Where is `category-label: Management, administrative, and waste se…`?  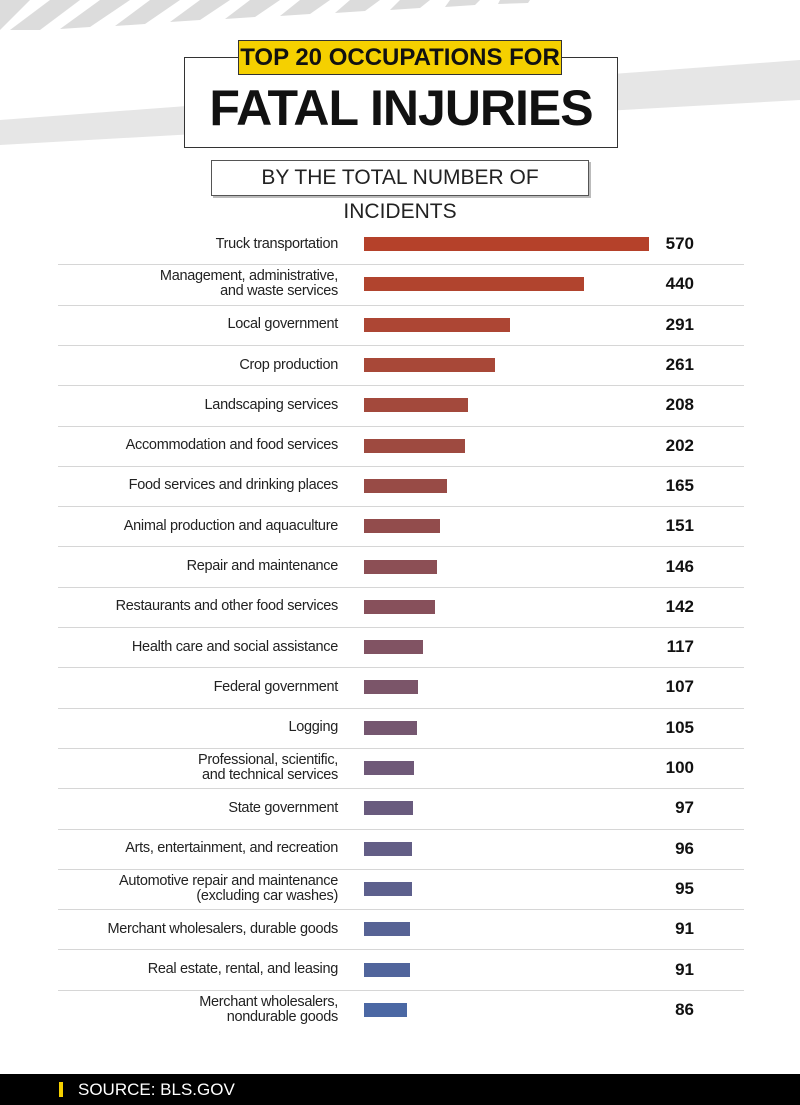 category-label: Management, administrative, and waste se… is located at coordinates (248, 284).